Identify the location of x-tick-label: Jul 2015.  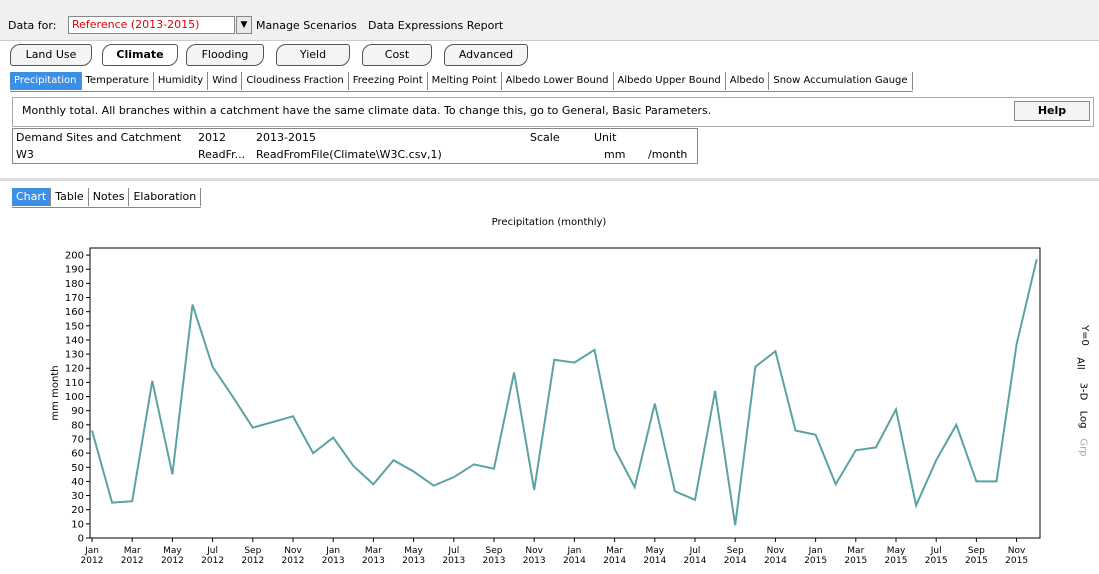
(936, 556).